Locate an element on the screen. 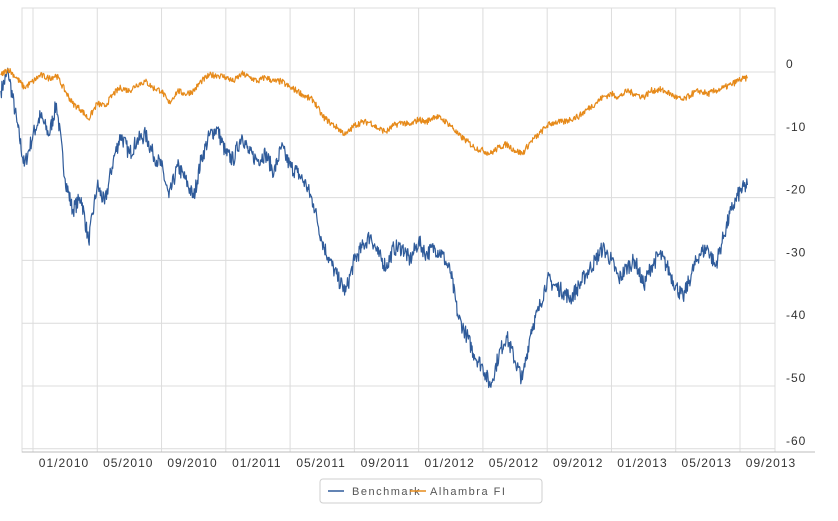 The height and width of the screenshot is (521, 838). y-tick-label: -40 is located at coordinates (796, 315).